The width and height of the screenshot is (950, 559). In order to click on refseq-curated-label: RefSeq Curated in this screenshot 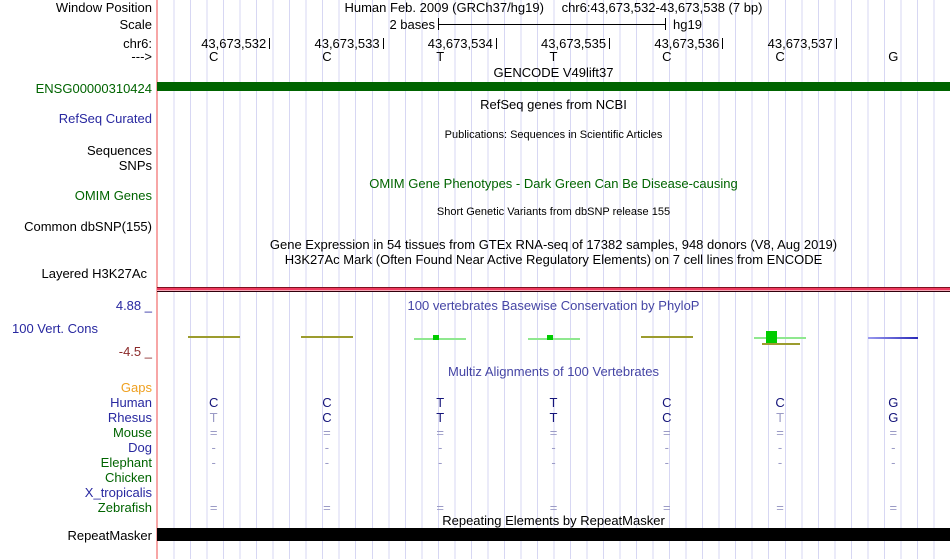, I will do `click(105, 118)`.